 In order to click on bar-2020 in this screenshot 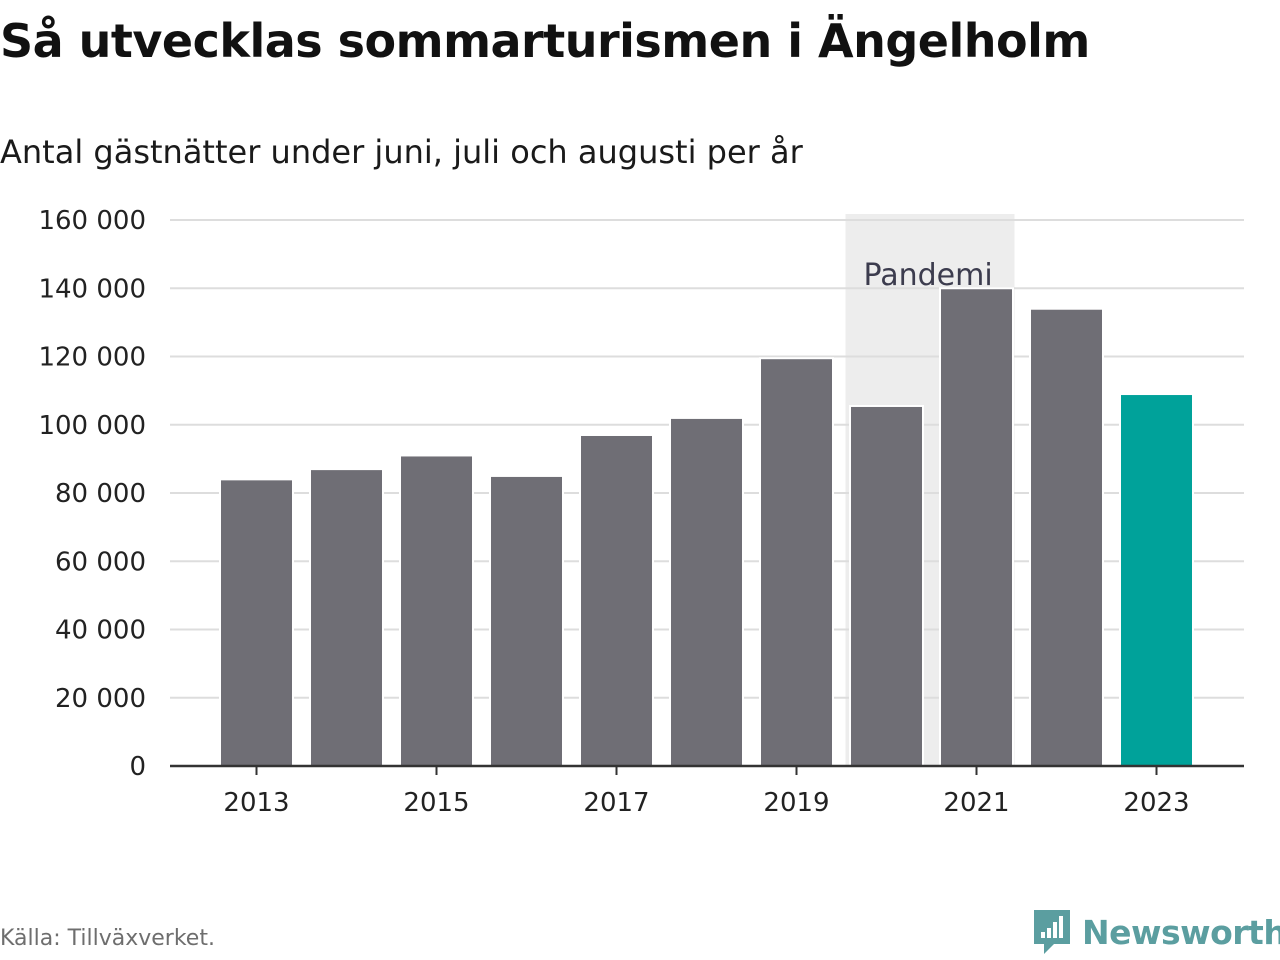, I will do `click(886, 585)`.